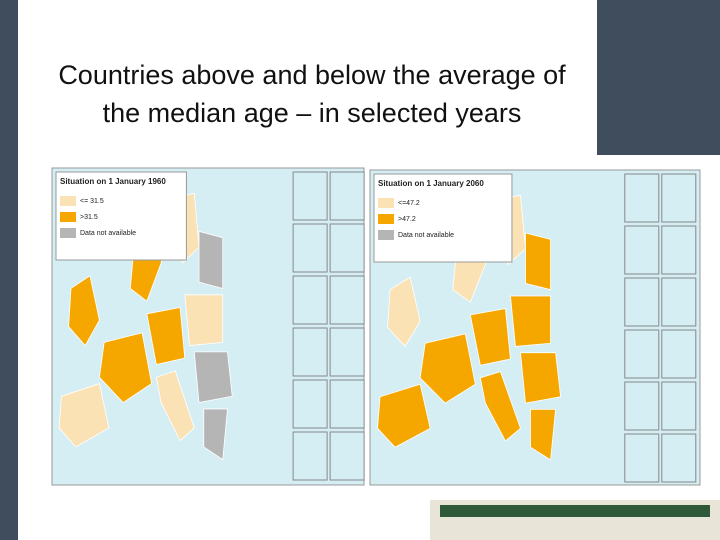  I want to click on map-title: Situation on 1 January 1960, so click(113, 181).